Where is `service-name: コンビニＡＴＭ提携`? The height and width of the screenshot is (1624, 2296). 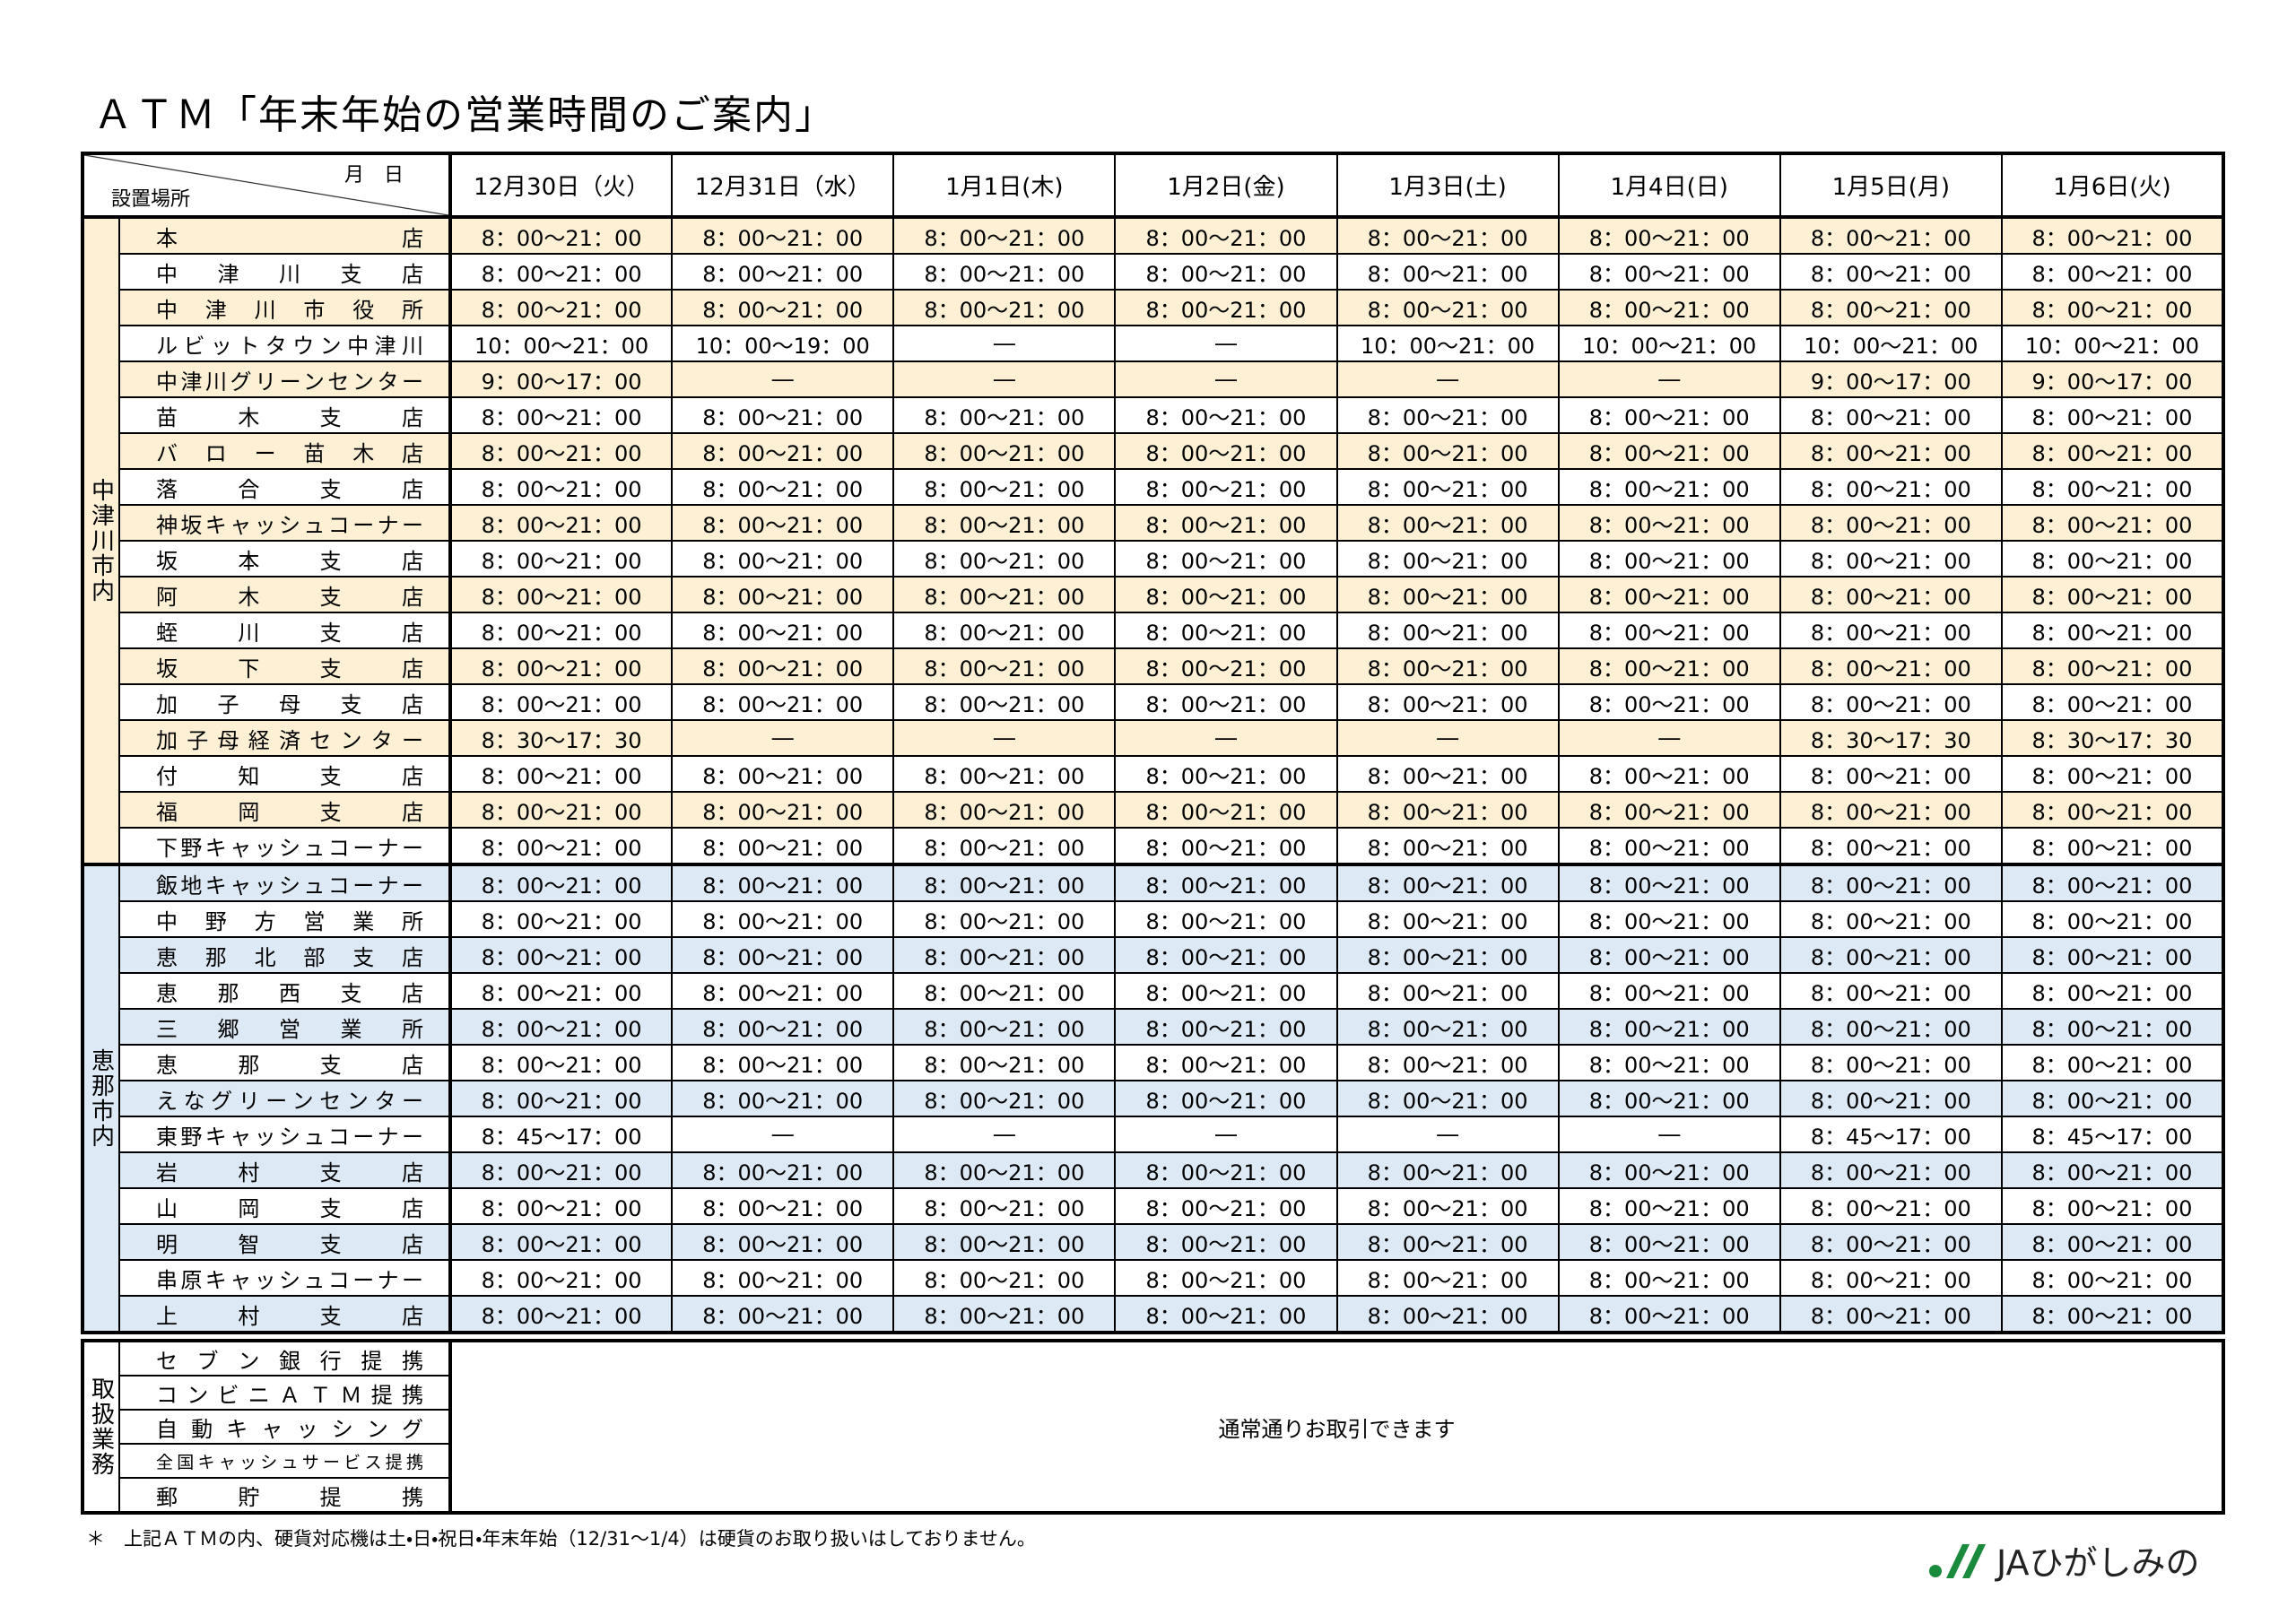
service-name: コンビニＡＴＭ提携 is located at coordinates (285, 1393).